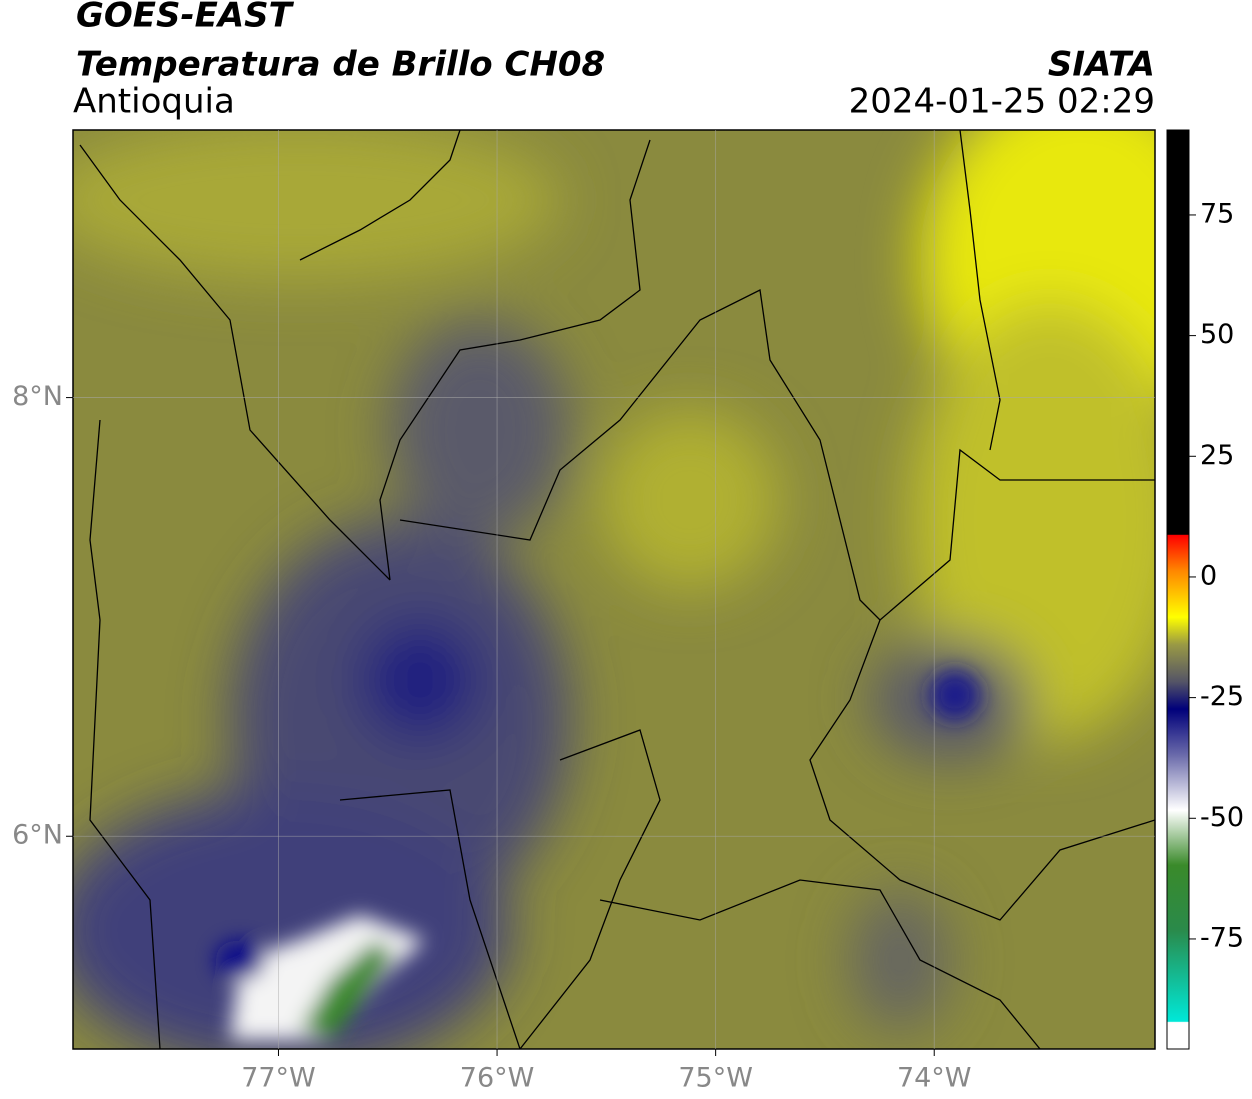 The image size is (1252, 1099). I want to click on colorbar-tick-label: 0, so click(1208, 575).